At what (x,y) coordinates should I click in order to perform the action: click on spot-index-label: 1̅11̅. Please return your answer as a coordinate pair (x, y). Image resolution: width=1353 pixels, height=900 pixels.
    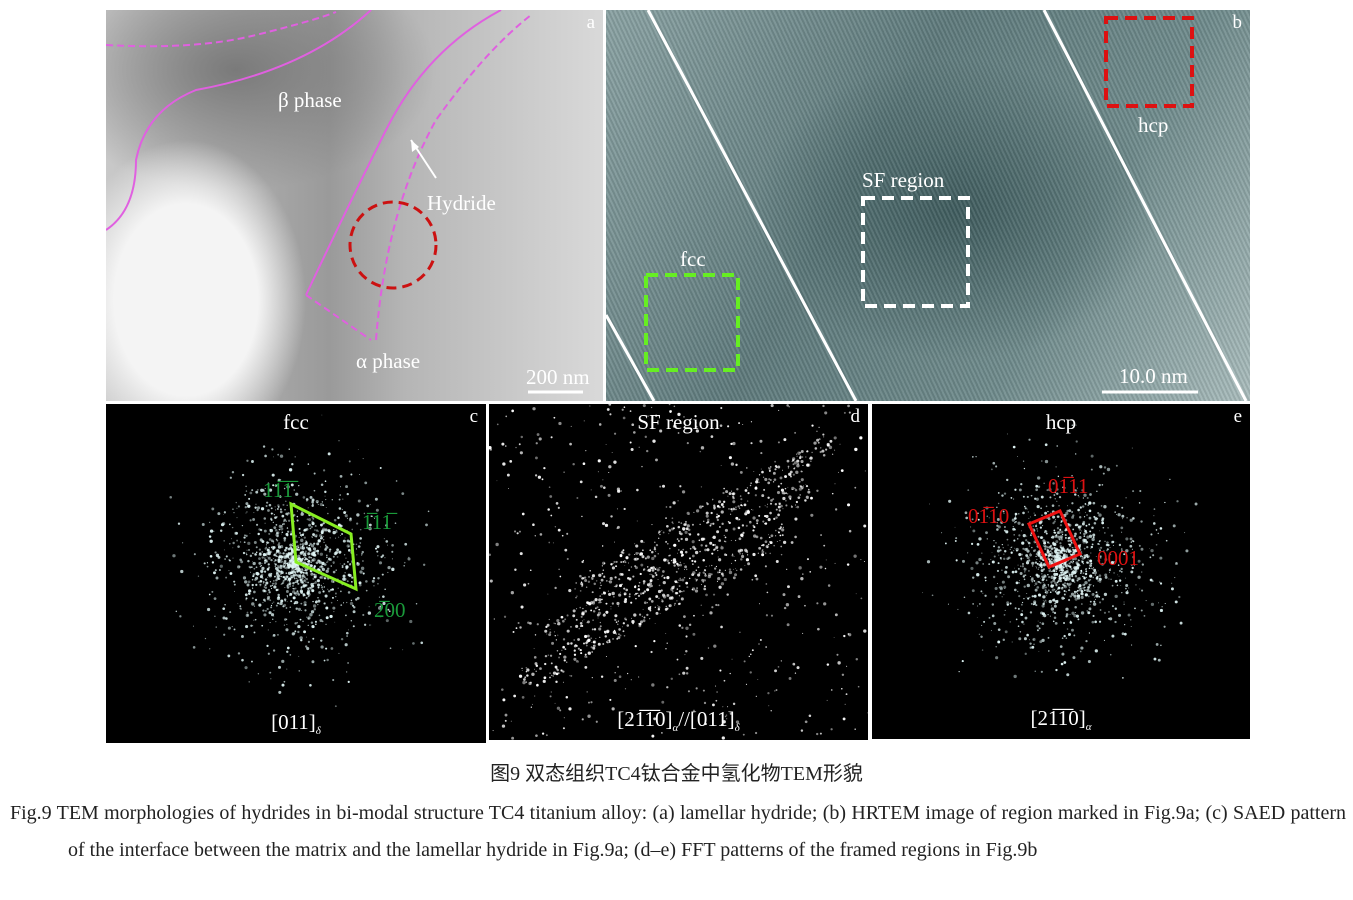
    Looking at the image, I should click on (377, 522).